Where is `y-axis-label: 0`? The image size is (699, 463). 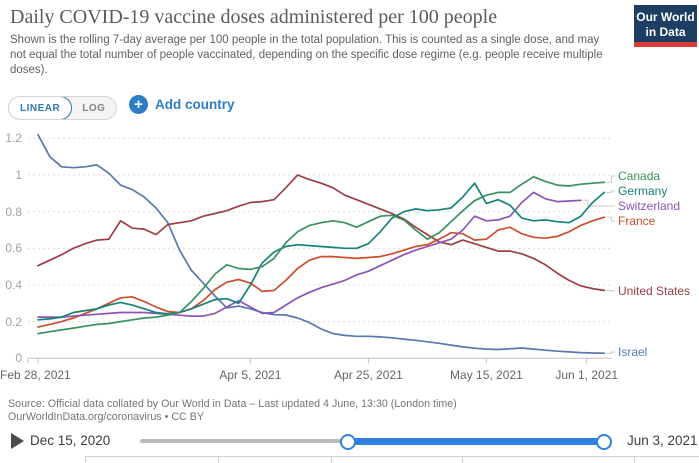
y-axis-label: 0 is located at coordinates (18, 358).